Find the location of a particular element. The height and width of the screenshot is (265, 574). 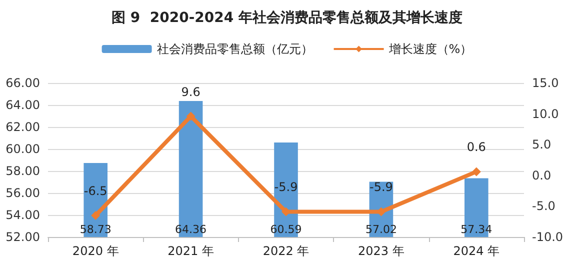

x-tick-label: 2024 年 is located at coordinates (476, 251).